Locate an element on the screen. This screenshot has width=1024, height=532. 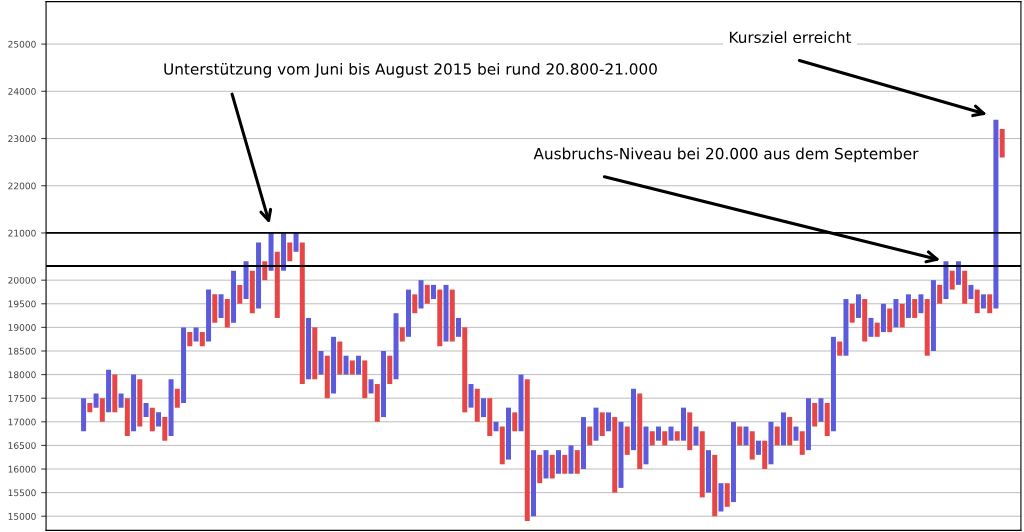
annotation: Ausbruchs-Niveau bei 20.000 aus dem September is located at coordinates (726, 155).